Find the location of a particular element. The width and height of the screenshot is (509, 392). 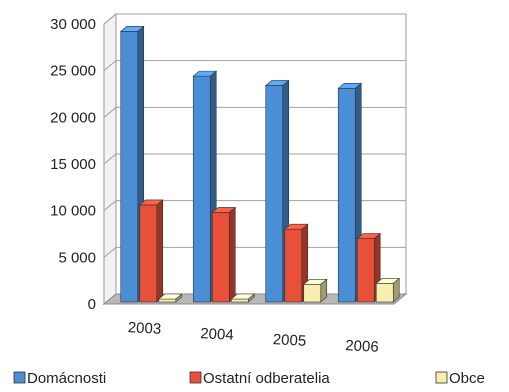

legend-item: Ostatní odberatelia is located at coordinates (259, 378).